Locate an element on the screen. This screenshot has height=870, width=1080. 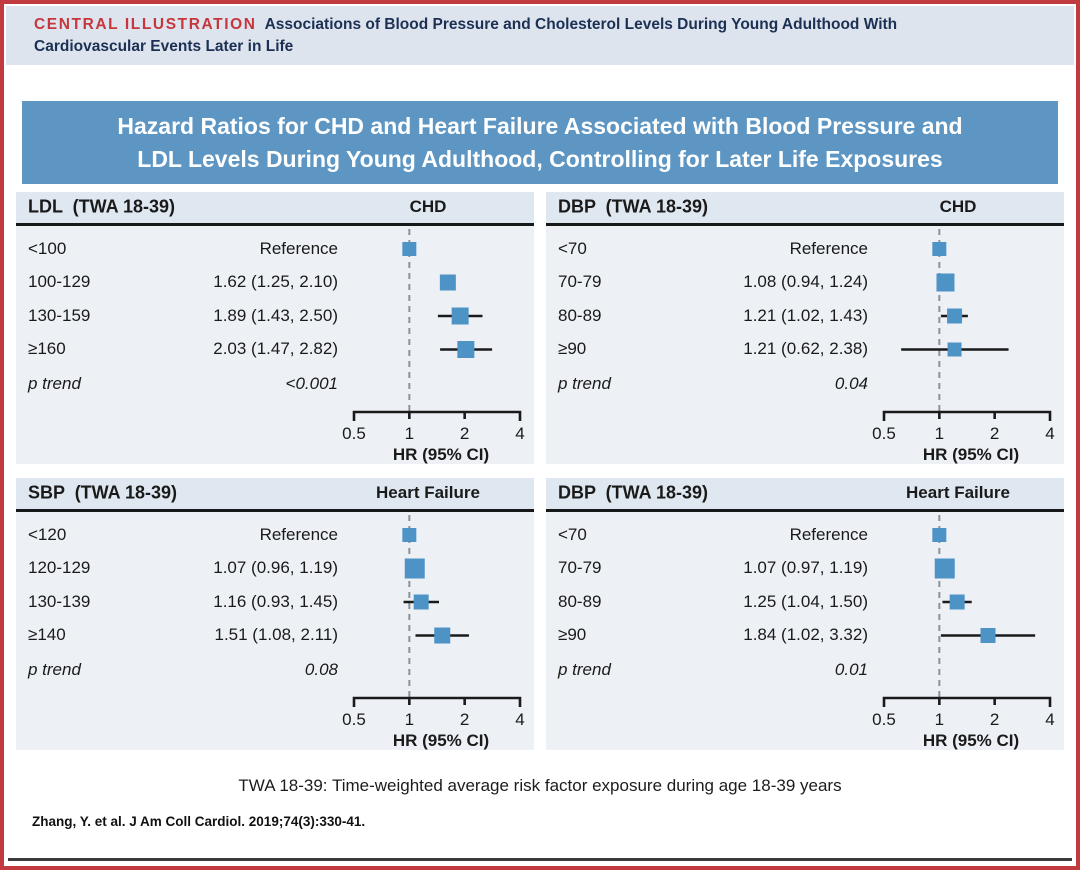
row-hr-text: 1.07 (0.97, 1.19) is located at coordinates (805, 568).